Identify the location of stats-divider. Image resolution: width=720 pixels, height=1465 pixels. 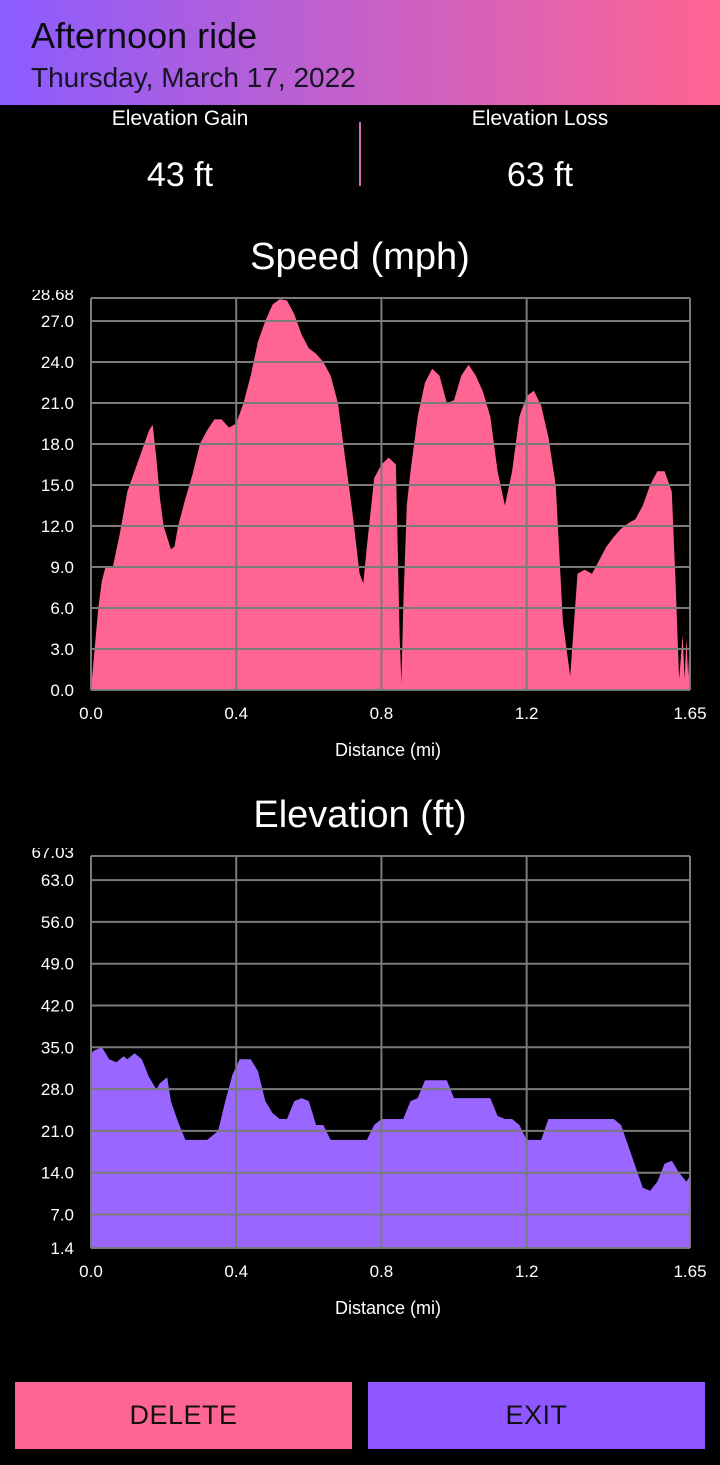
(360, 154).